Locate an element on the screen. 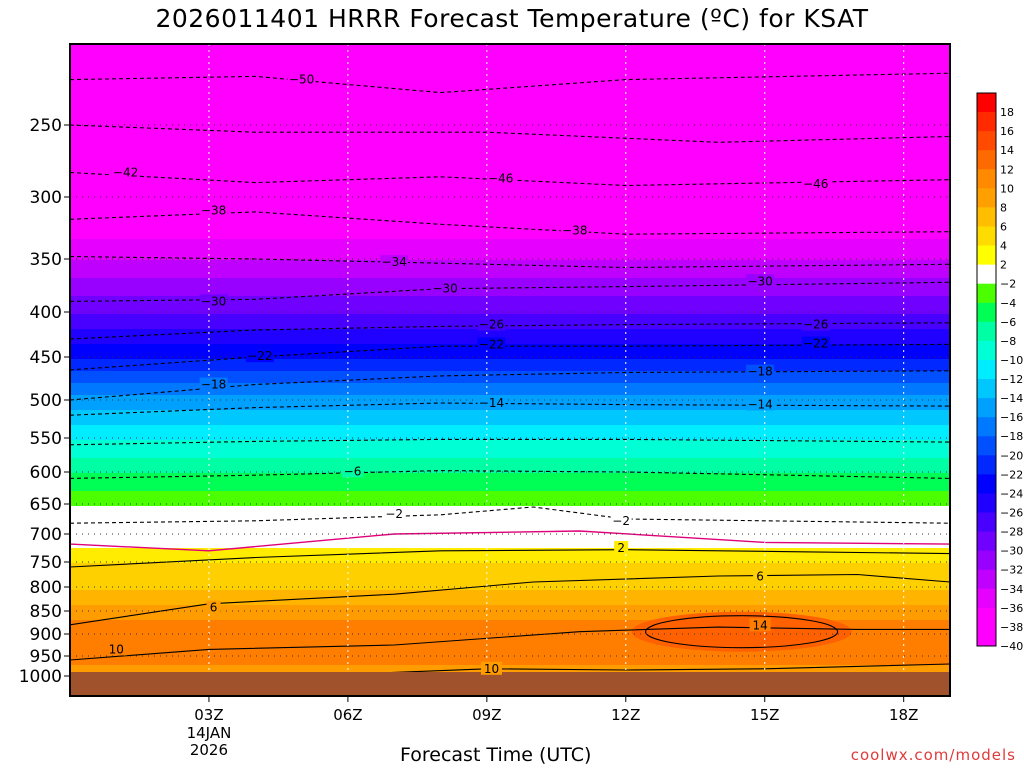  credit-text: coolwx.com/models is located at coordinates (933, 755).